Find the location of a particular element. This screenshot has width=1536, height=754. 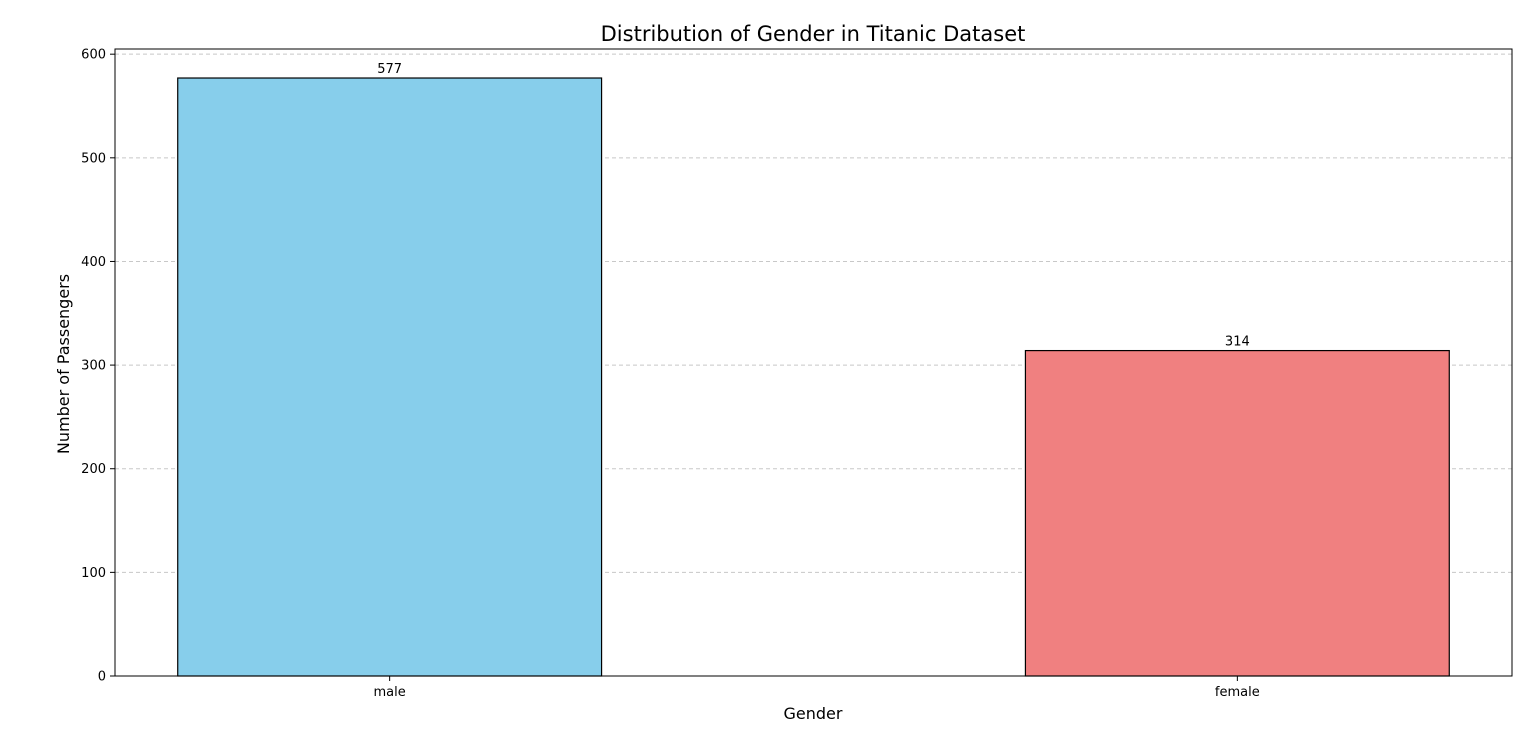

y-tick-label: 500 is located at coordinates (93, 158).